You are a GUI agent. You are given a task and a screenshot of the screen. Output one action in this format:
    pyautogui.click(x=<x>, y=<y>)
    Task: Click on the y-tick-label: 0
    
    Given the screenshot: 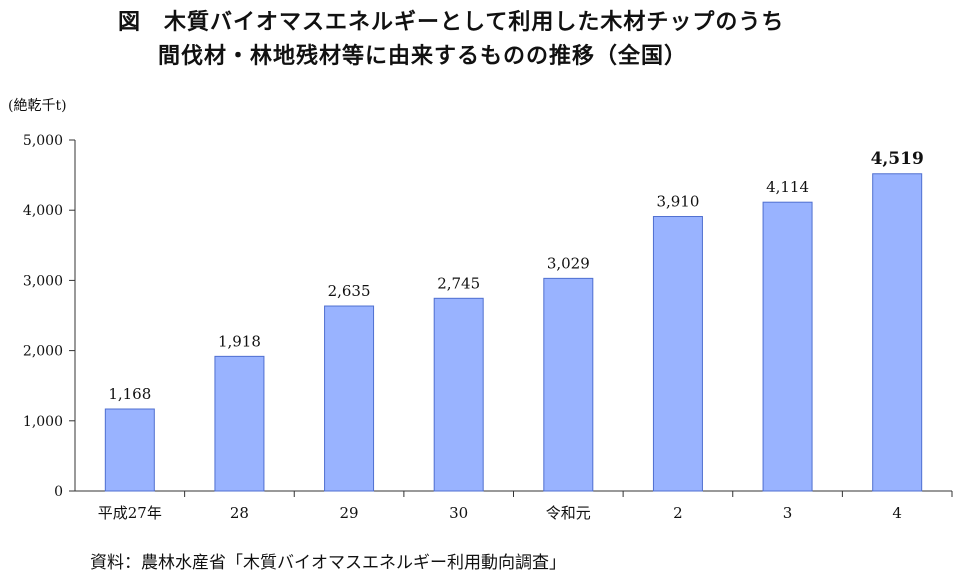 What is the action you would take?
    pyautogui.click(x=58, y=492)
    